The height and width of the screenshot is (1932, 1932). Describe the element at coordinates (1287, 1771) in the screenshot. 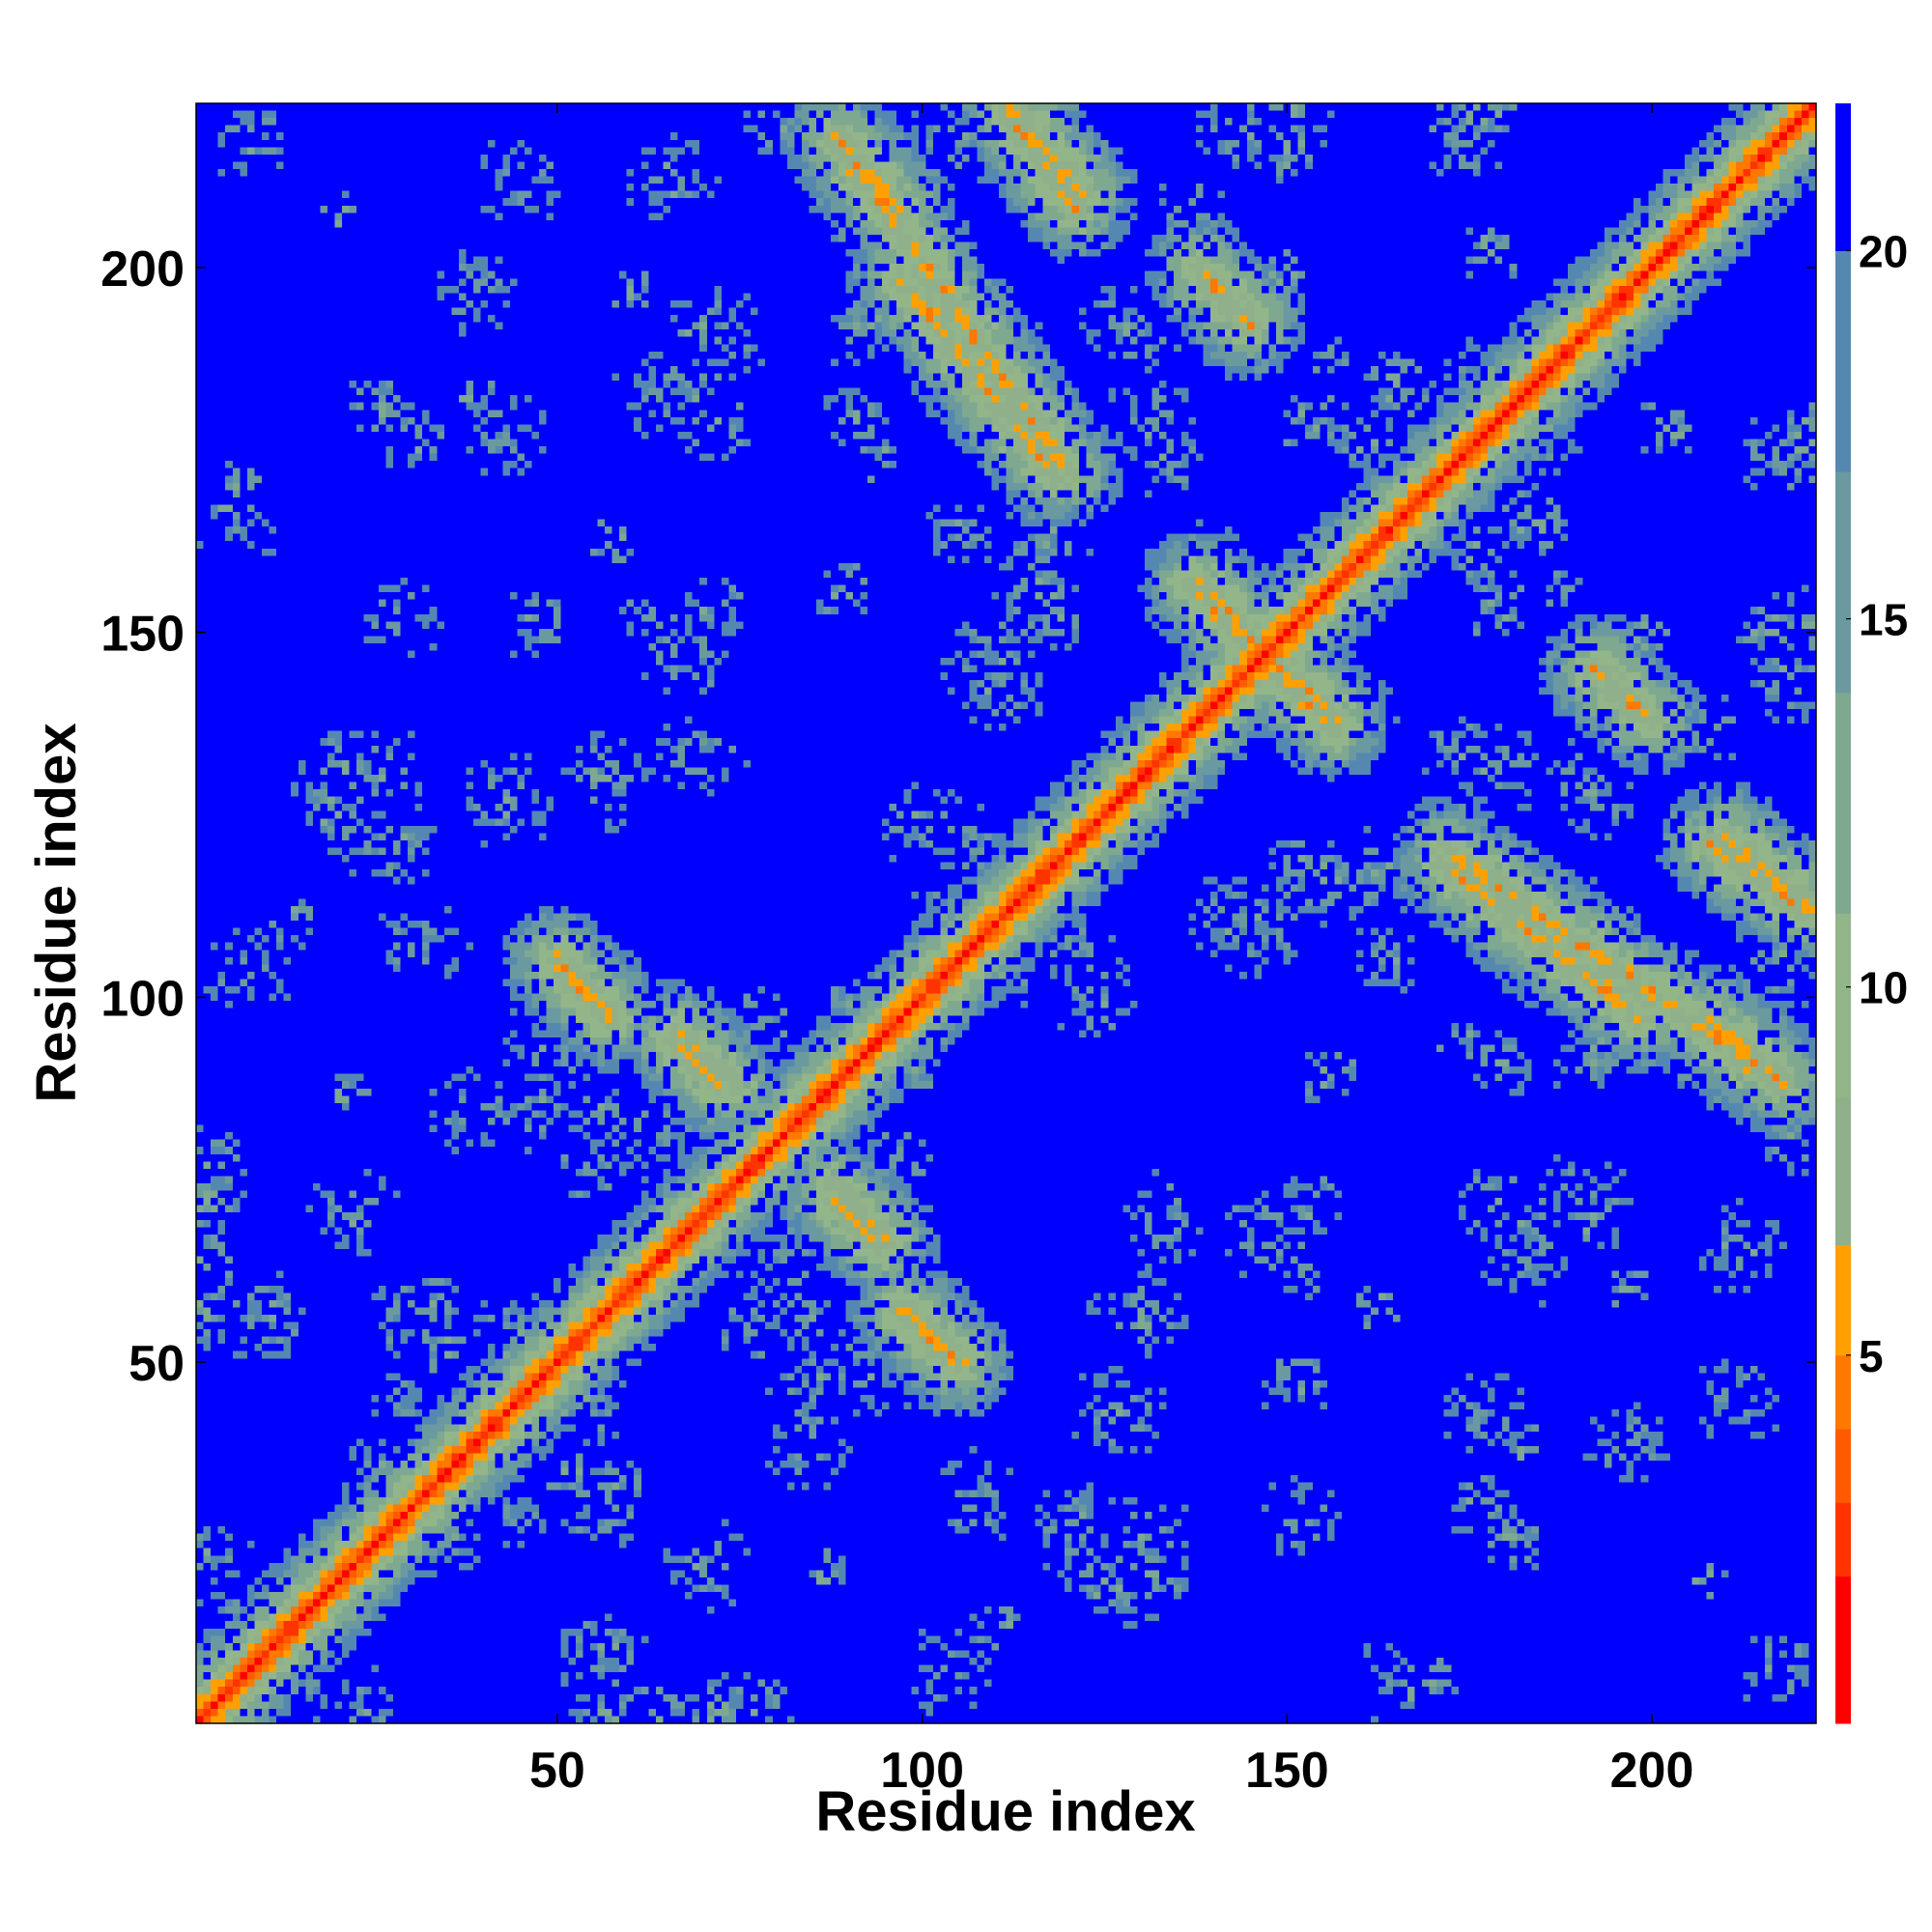

I see `x-tick-label: 150` at that location.